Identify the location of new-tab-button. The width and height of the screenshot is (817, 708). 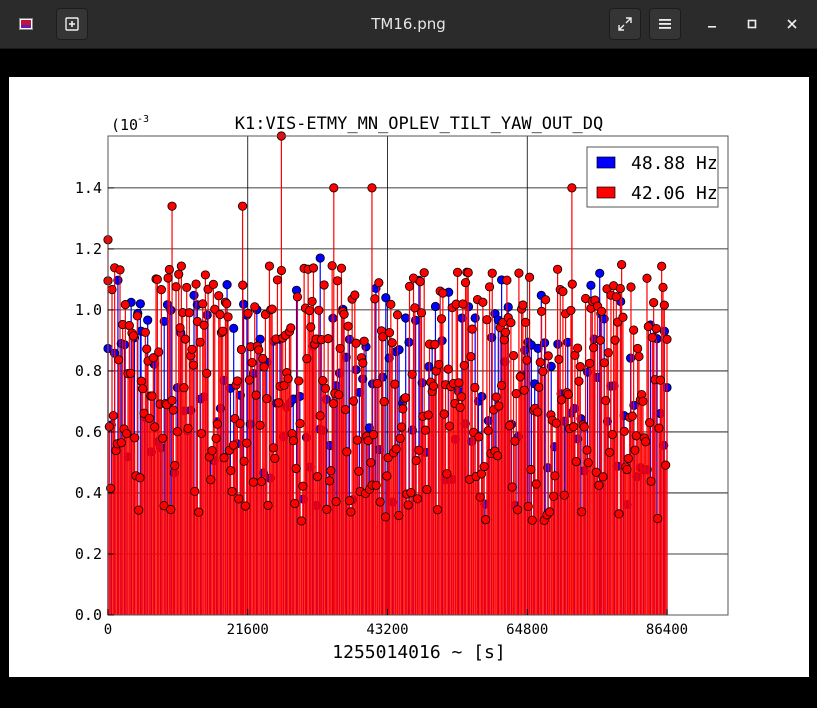
(72, 24).